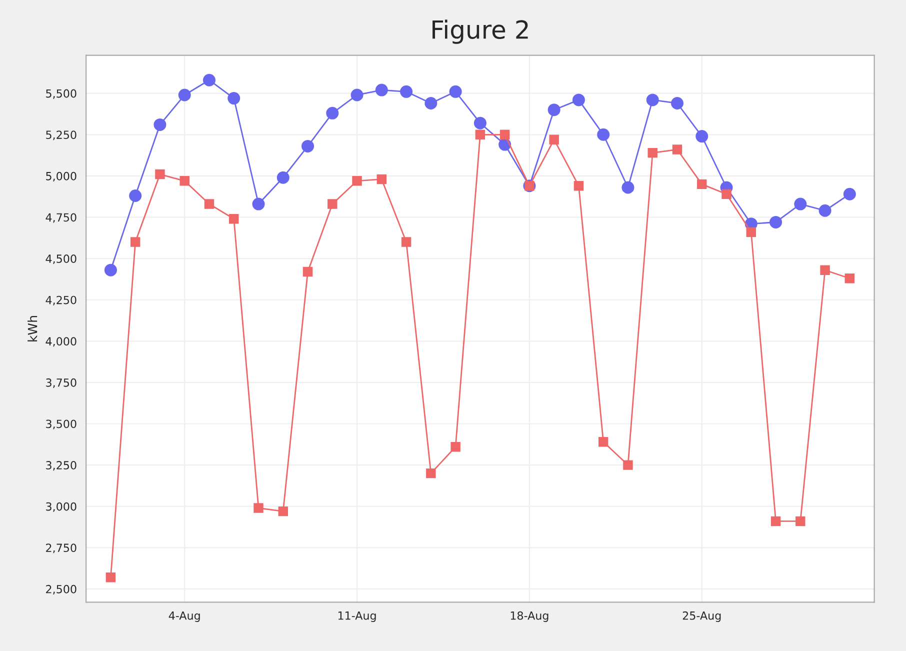  I want to click on y-tick-label: 5,250, so click(61, 135).